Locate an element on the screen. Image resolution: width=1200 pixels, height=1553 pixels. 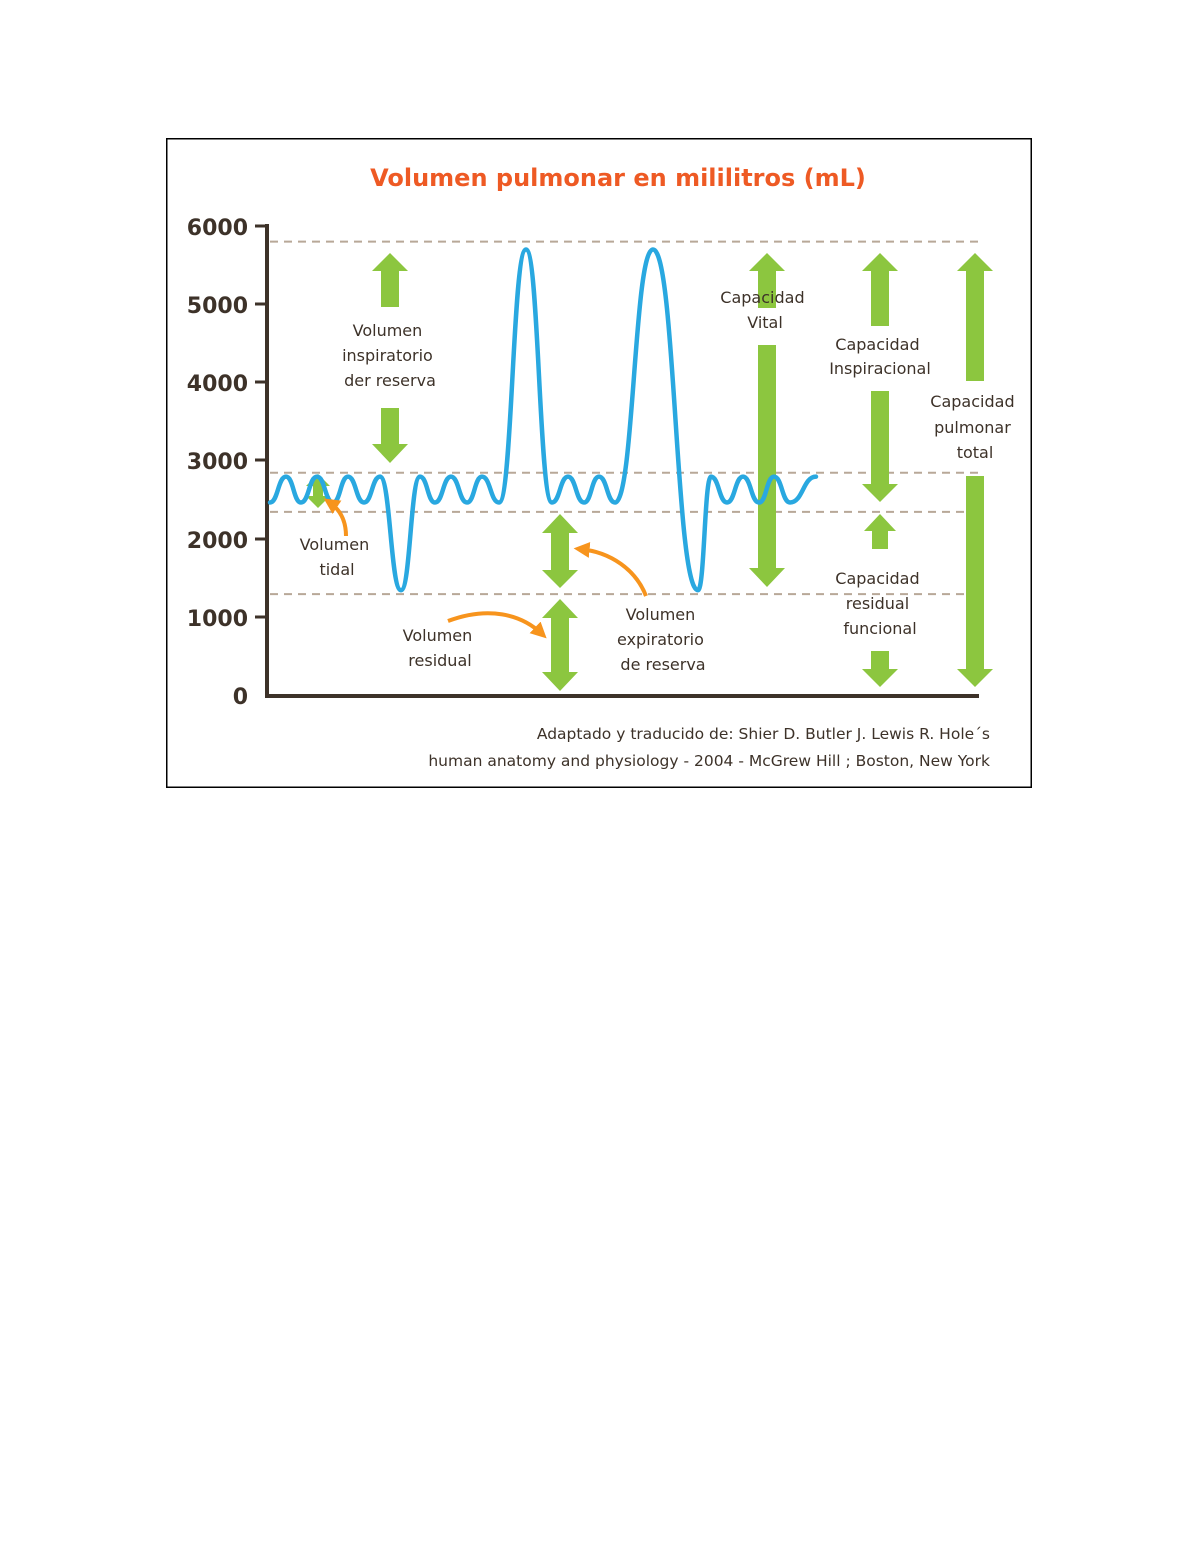
arrow-down-crf is located at coordinates (880, 669).